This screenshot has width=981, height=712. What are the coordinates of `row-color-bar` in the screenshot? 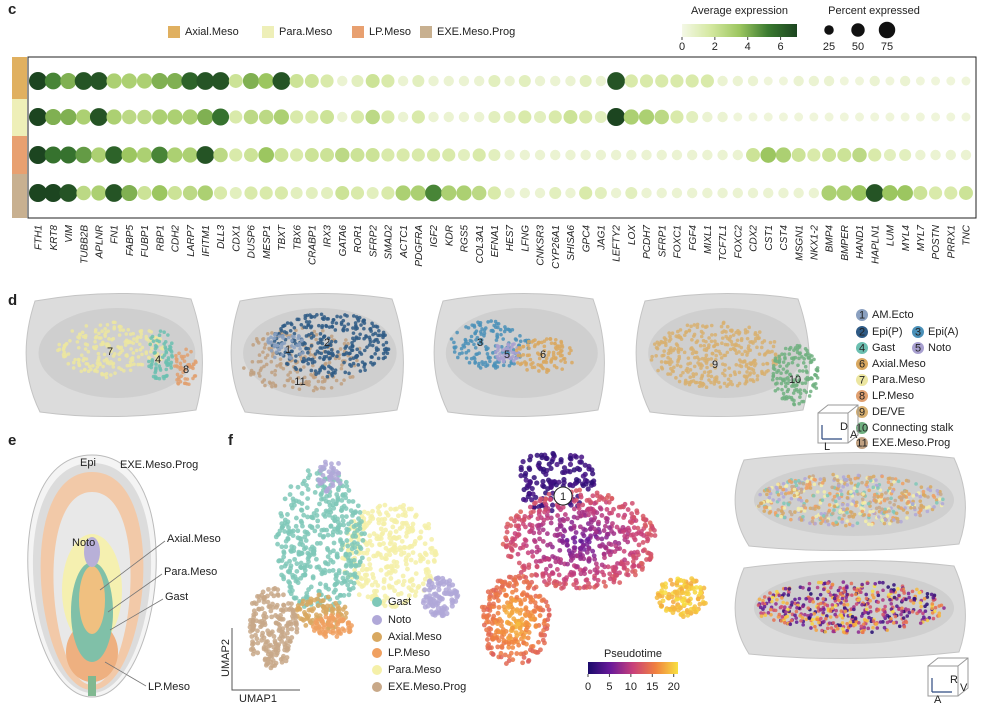 It's located at (19, 155).